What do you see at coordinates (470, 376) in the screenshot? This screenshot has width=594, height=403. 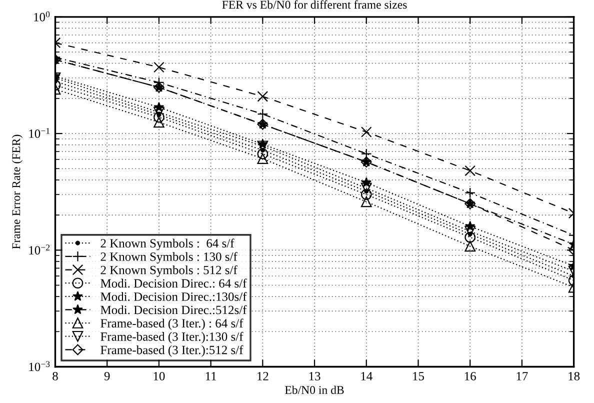 I see `x-tick-label: 16` at bounding box center [470, 376].